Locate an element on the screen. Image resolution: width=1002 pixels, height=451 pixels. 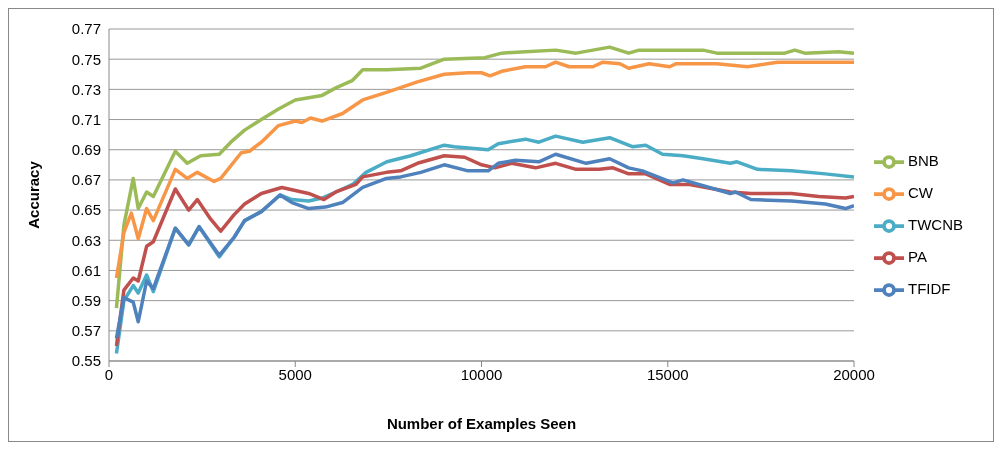
x-tick-label: 20000 is located at coordinates (854, 374).